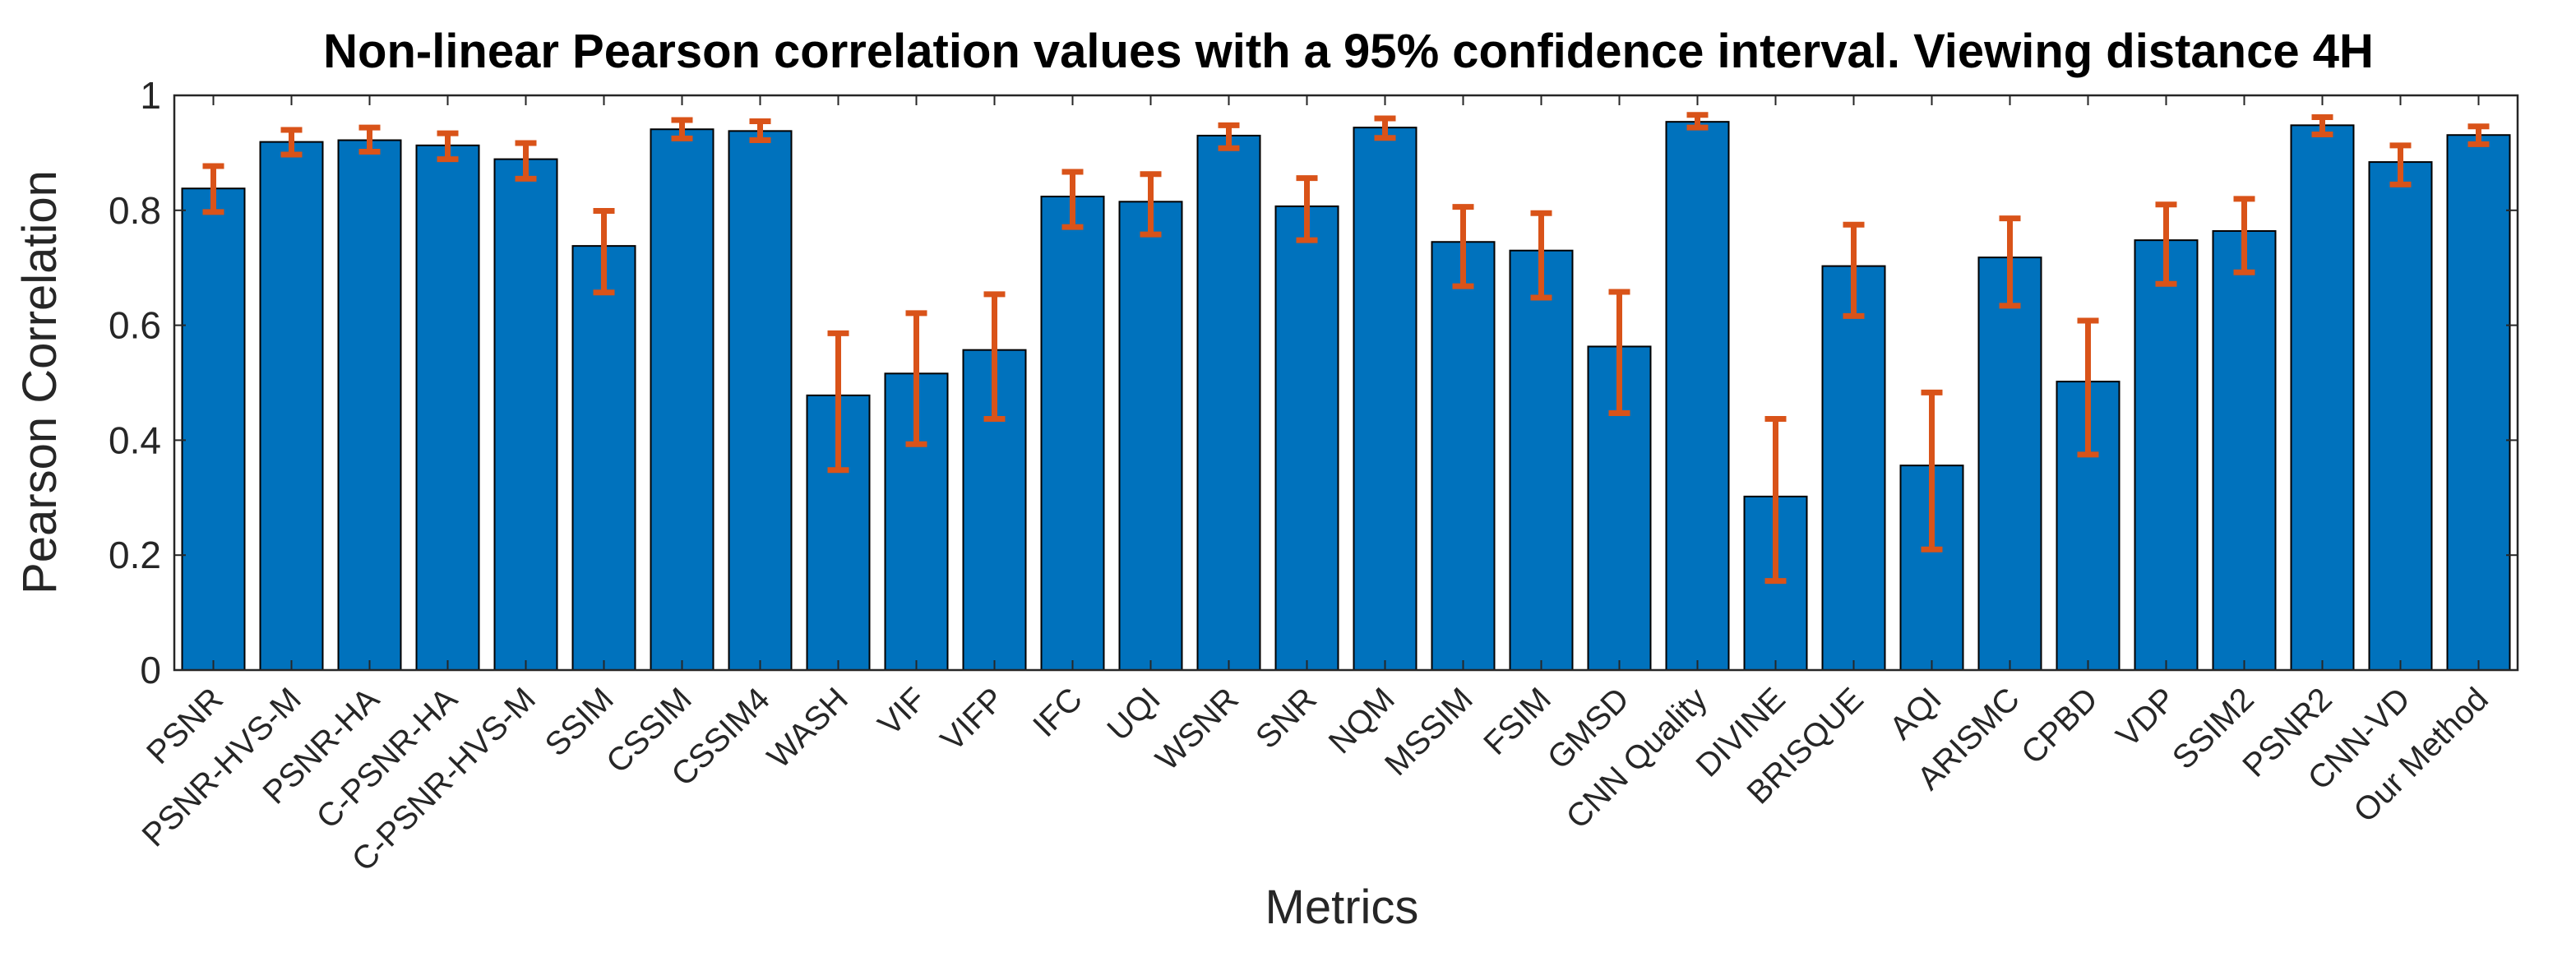 This screenshot has height=957, width=2576. What do you see at coordinates (1342, 907) in the screenshot?
I see `x-axis-label: Metrics` at bounding box center [1342, 907].